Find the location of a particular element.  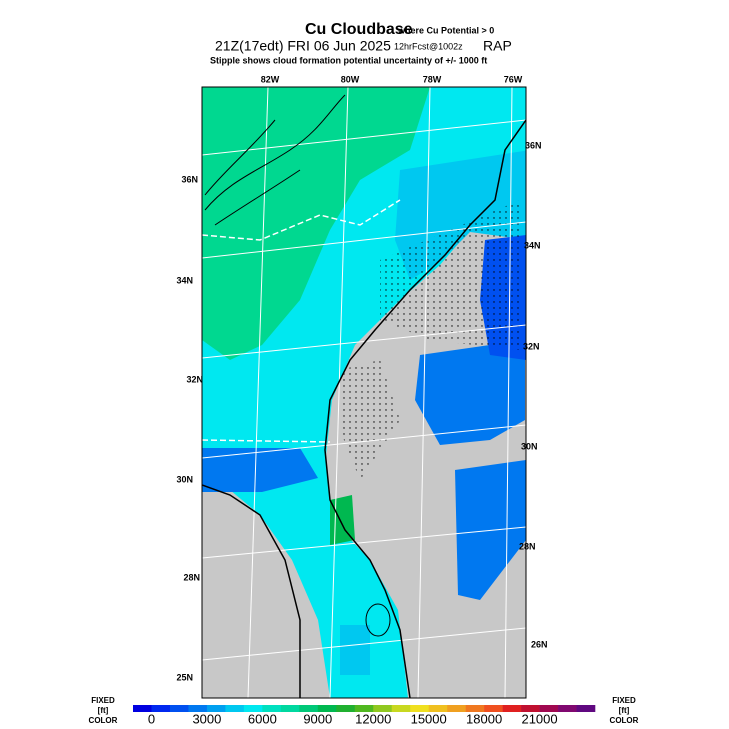

colorbar-tick-label: 21000 is located at coordinates (539, 718).